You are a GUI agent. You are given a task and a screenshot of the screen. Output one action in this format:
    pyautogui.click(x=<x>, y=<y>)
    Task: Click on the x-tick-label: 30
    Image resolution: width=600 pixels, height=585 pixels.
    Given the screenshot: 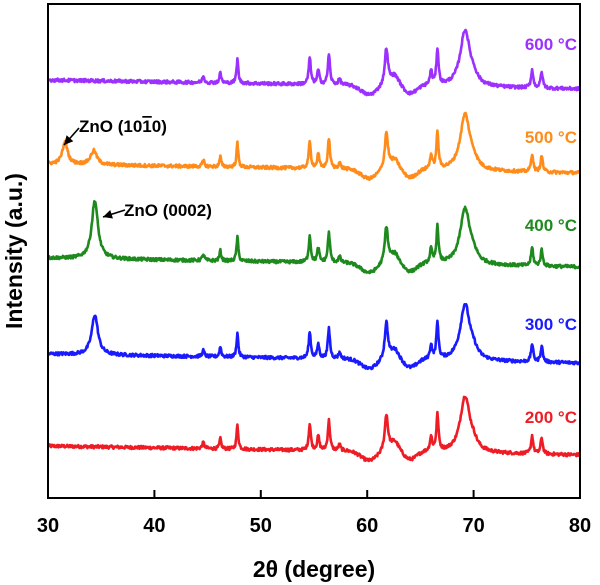 What is the action you would take?
    pyautogui.click(x=48, y=526)
    